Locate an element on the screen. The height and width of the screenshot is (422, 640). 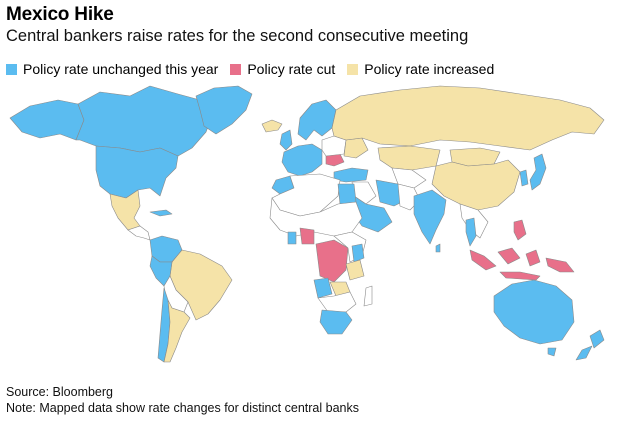
region-sri-lanka is located at coordinates (438, 248).